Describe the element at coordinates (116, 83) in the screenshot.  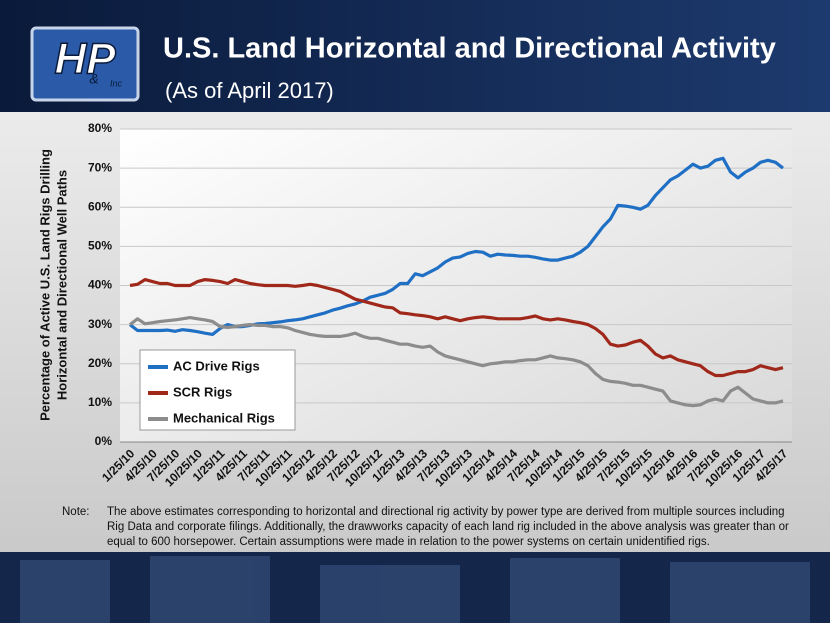
I see `logo-suffix: Inc` at that location.